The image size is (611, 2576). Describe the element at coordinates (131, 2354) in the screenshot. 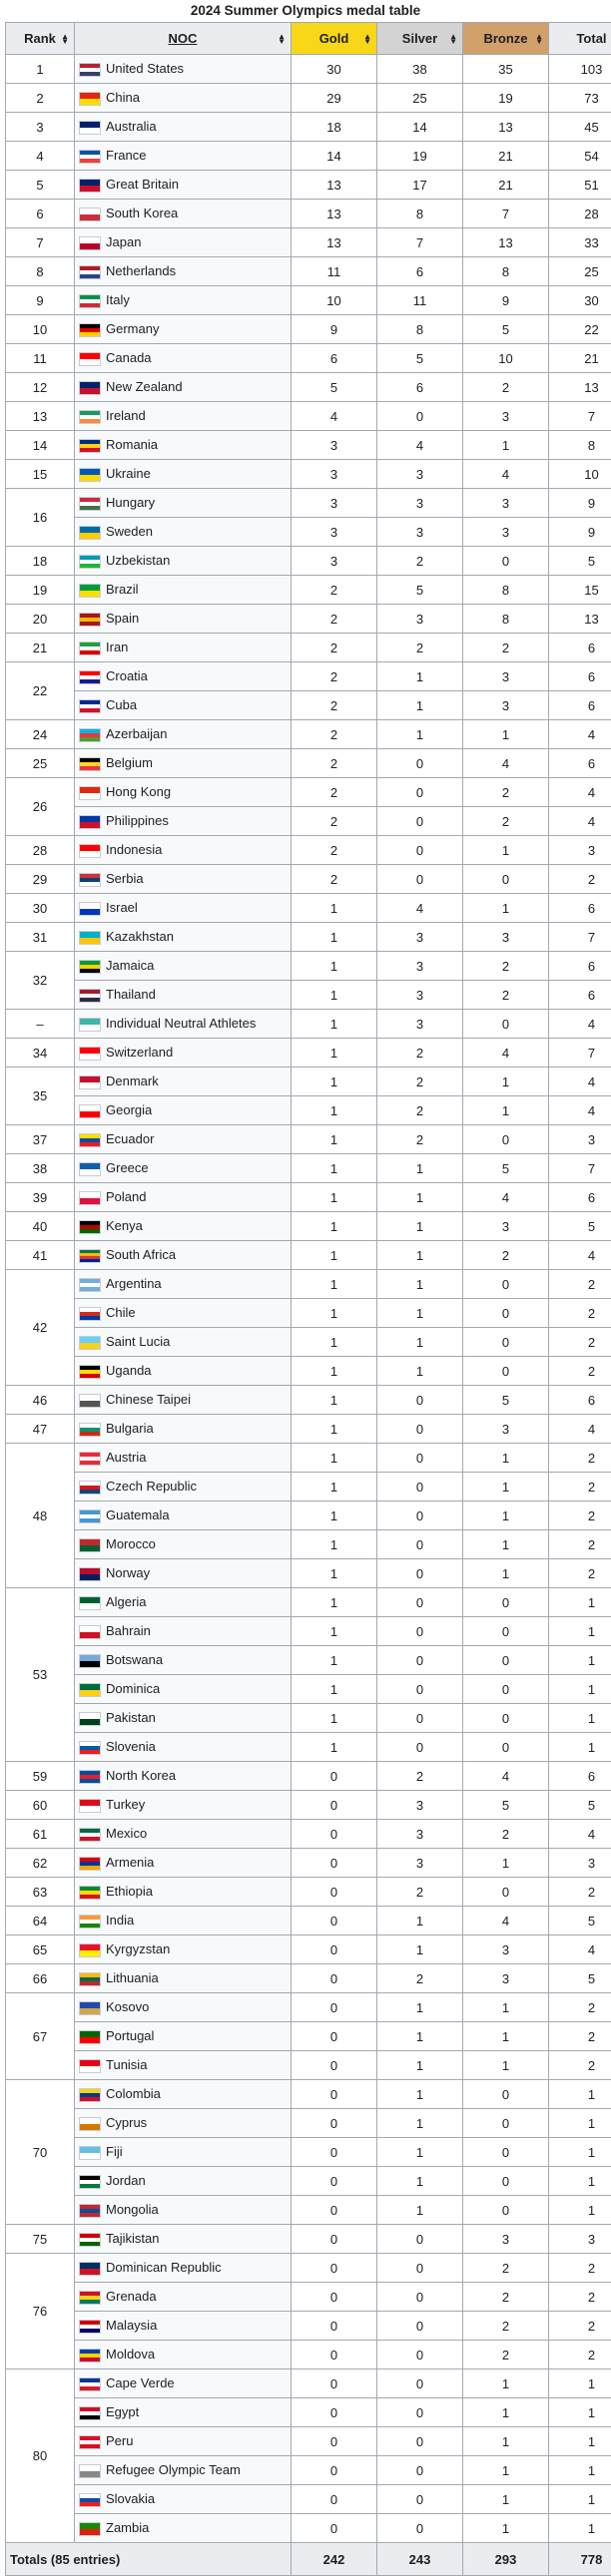

I see `country-link: Moldova` at that location.